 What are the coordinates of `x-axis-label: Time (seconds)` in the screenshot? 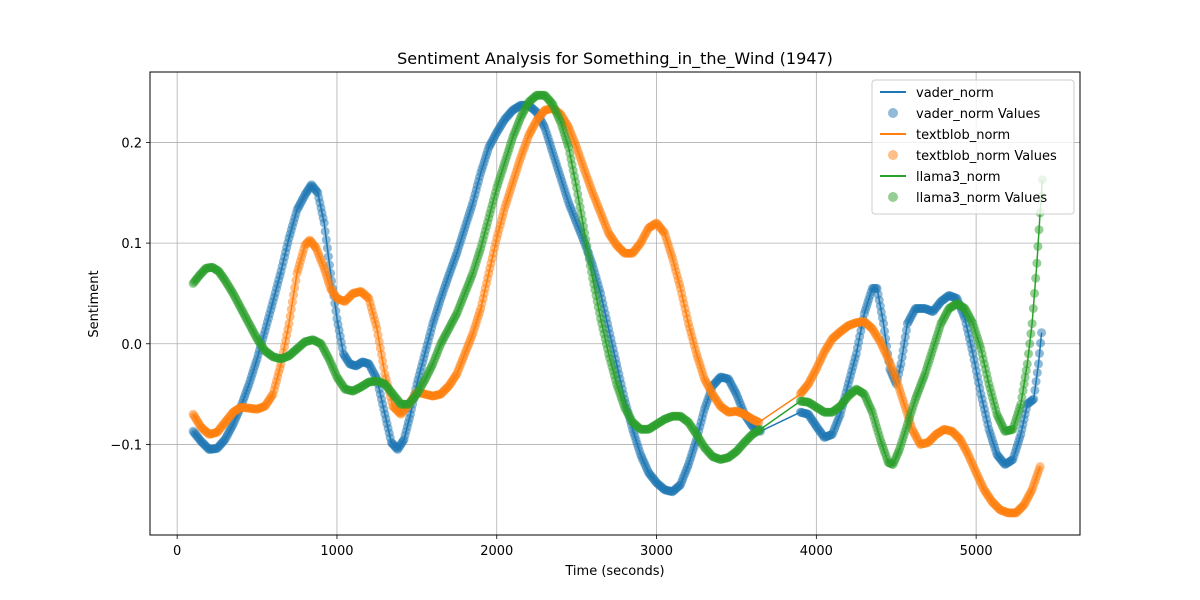 It's located at (614, 571).